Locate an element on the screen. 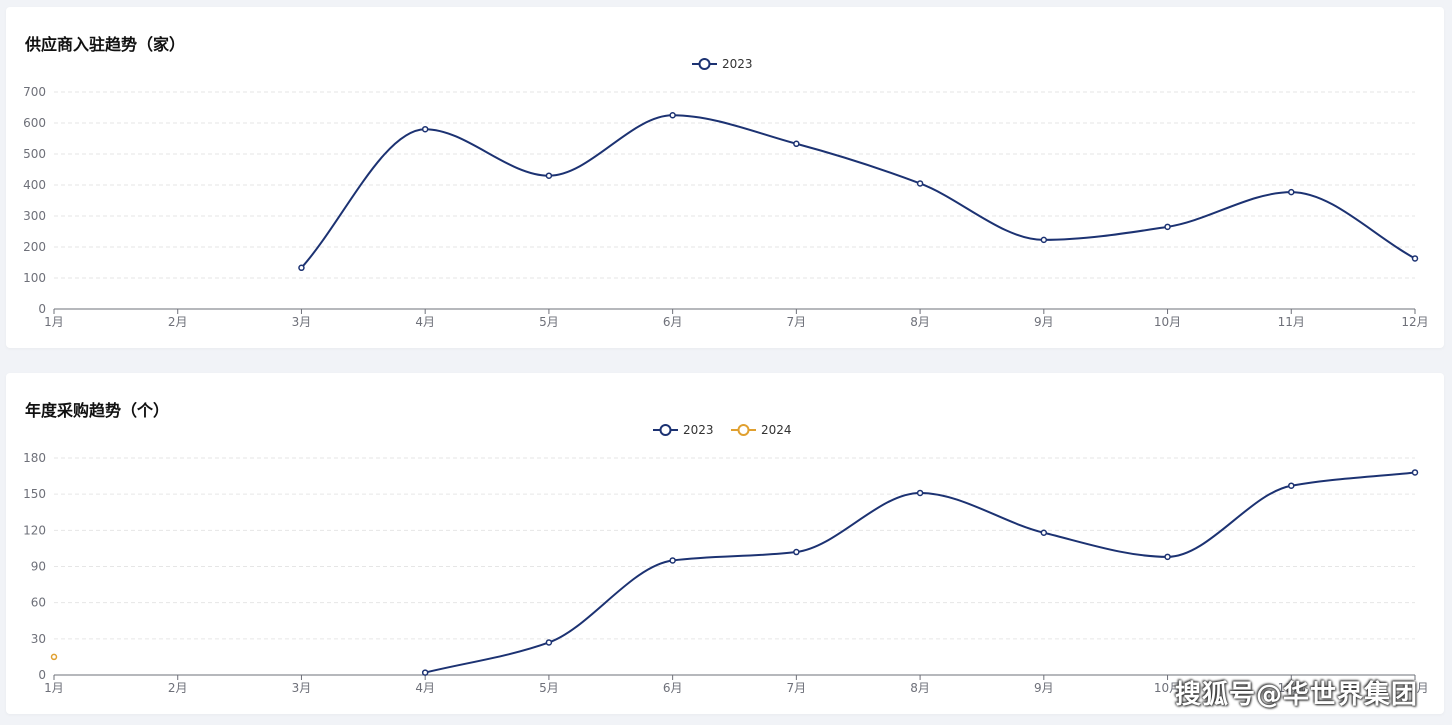 Image resolution: width=1452 pixels, height=725 pixels. y-tick-label: 700 is located at coordinates (34, 92).